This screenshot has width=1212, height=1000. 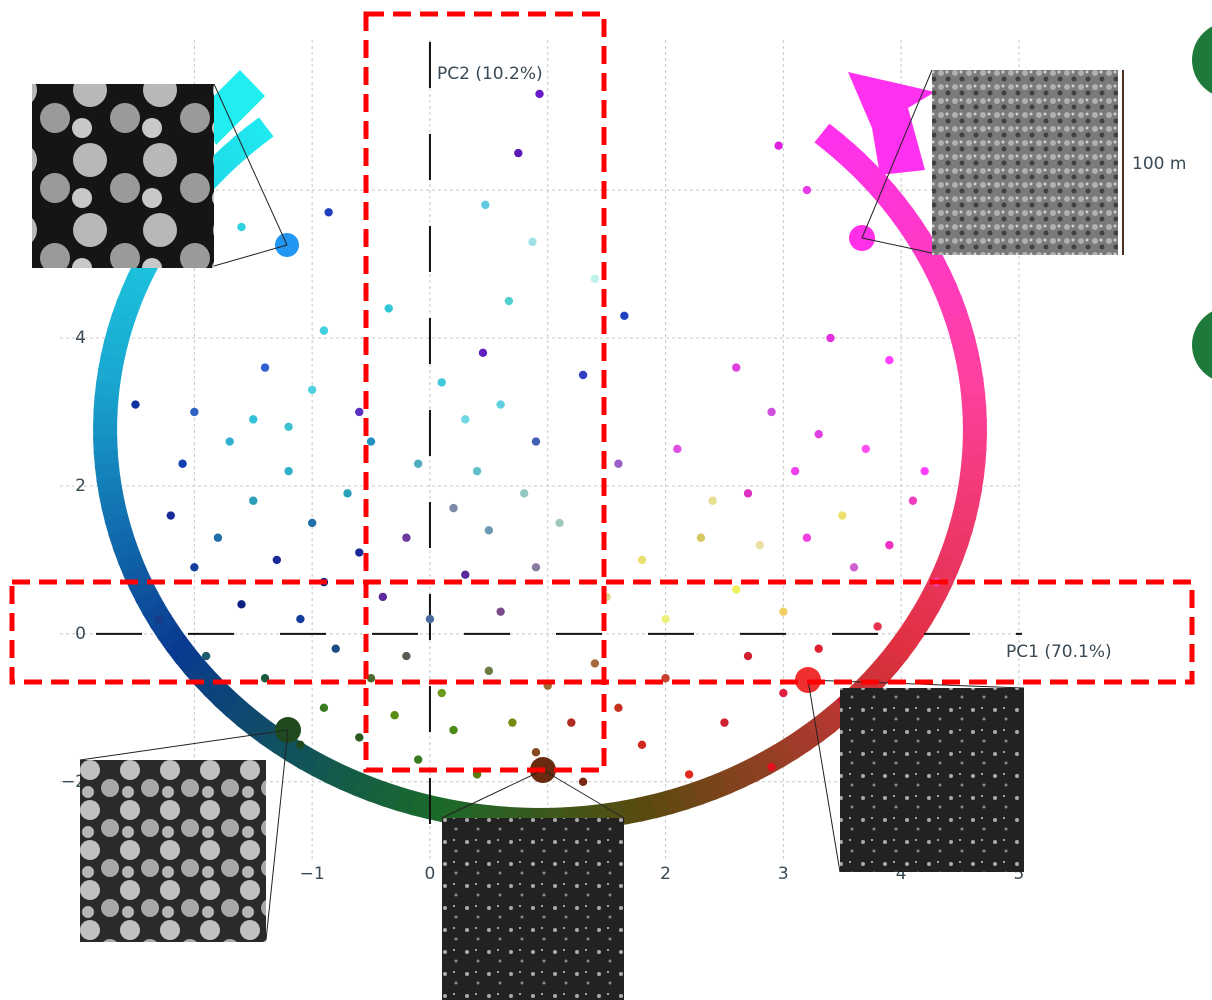 What do you see at coordinates (783, 874) in the screenshot?
I see `x-tick-label: 3` at bounding box center [783, 874].